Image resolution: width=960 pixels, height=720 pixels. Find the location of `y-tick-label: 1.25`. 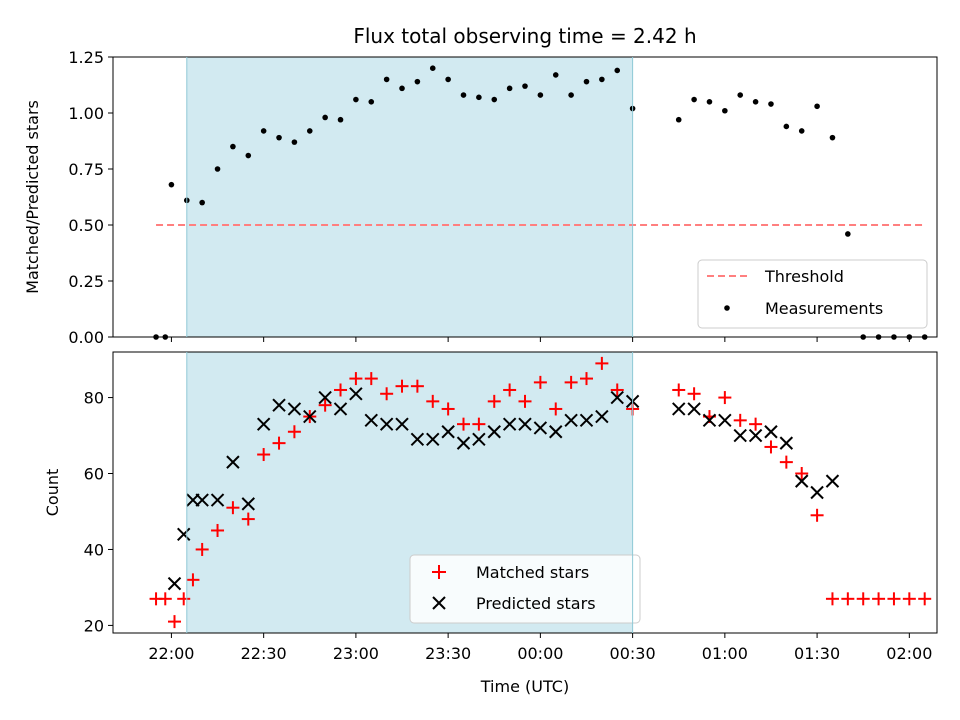

y-tick-label: 1.25 is located at coordinates (86, 57).